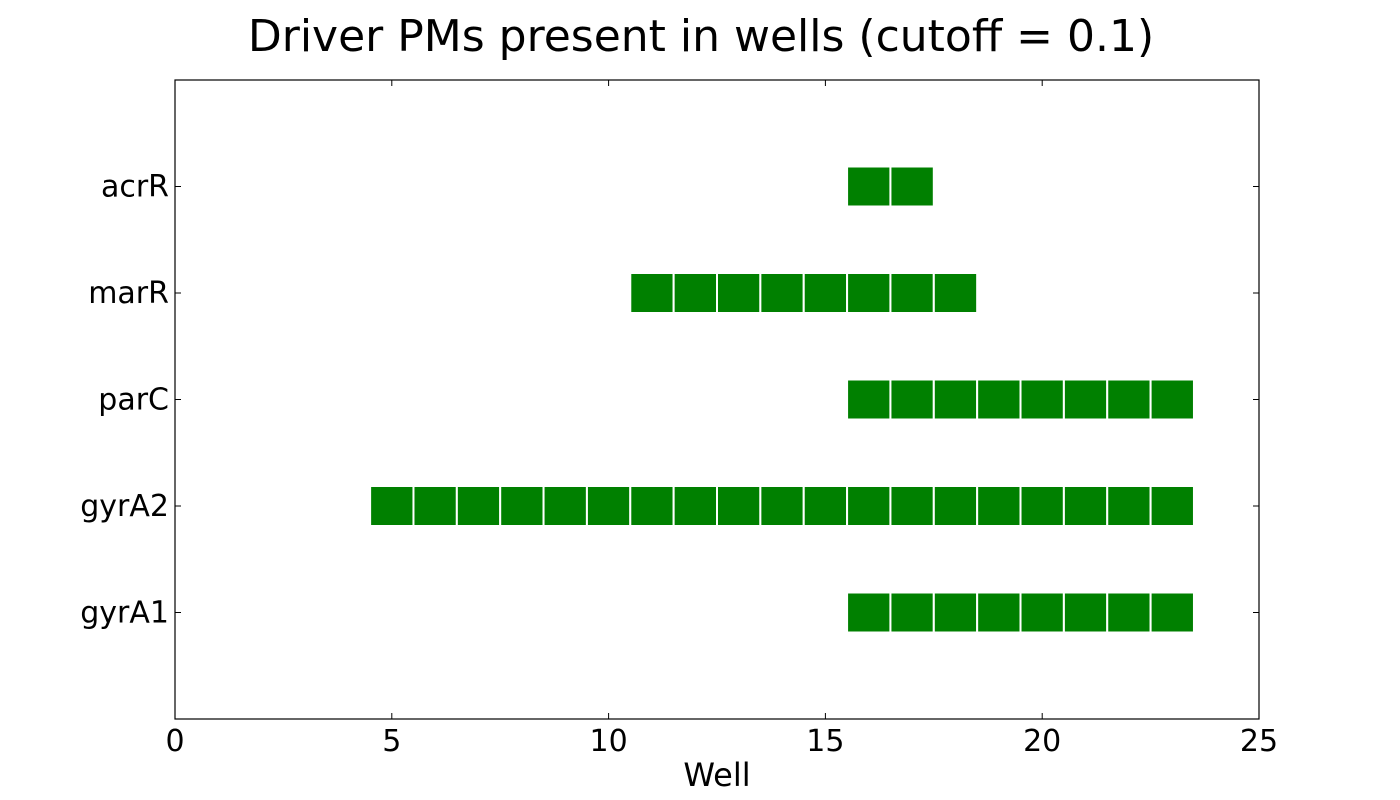 The width and height of the screenshot is (1400, 800). What do you see at coordinates (1042, 741) in the screenshot?
I see `x-tick-label: 20` at bounding box center [1042, 741].